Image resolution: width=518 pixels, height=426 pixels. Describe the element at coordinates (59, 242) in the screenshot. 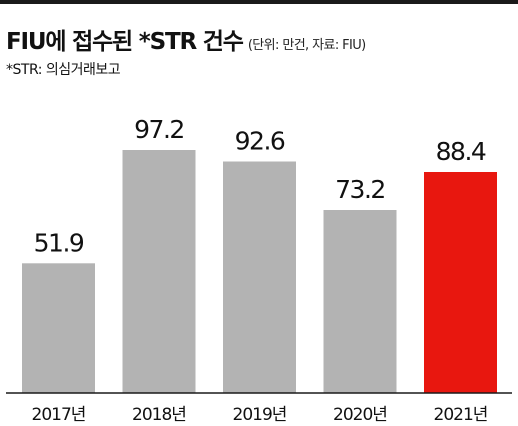

I see `value-label-1: 51.9` at that location.